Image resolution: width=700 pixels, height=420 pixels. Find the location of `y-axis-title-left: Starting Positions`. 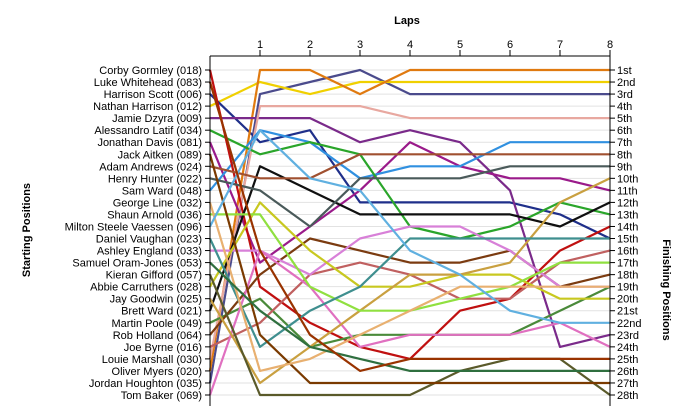

y-axis-title-left: Starting Positions is located at coordinates (27, 230).